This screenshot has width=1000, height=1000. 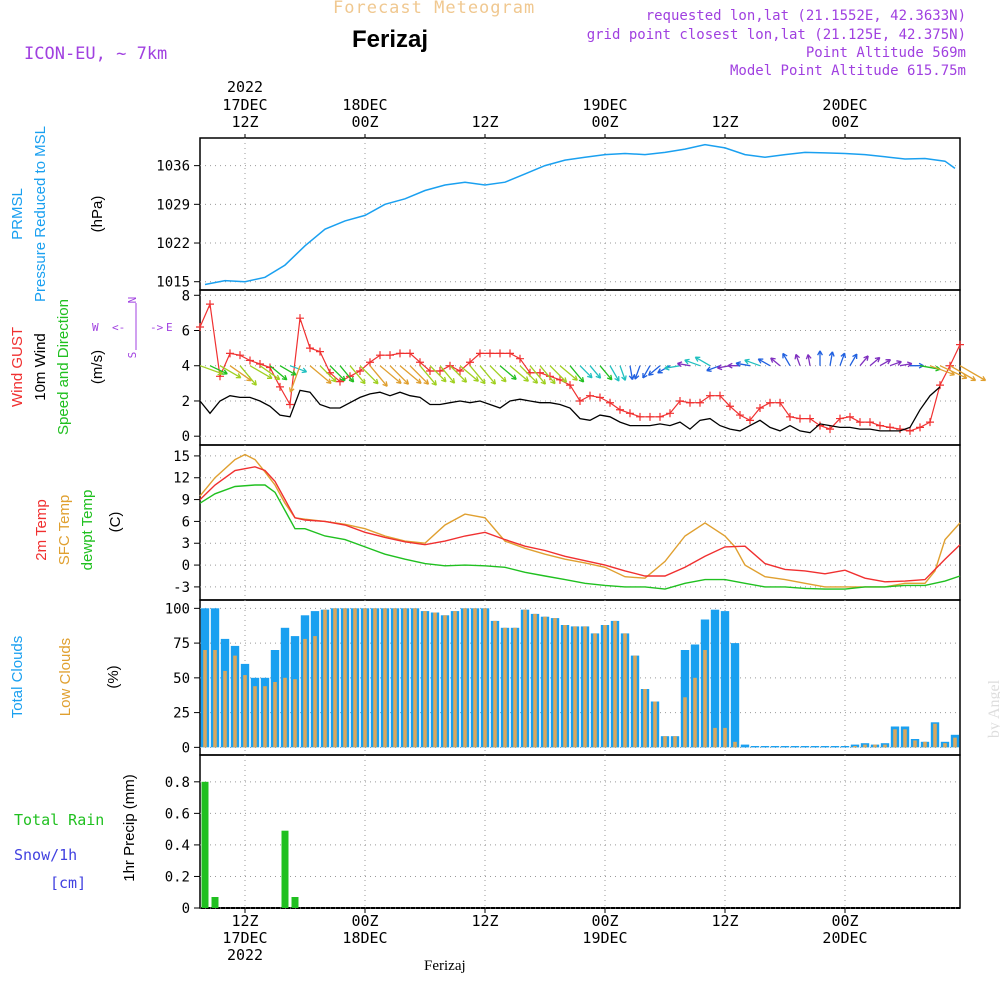 What do you see at coordinates (177, 814) in the screenshot?
I see `precip-ytick-label: 0.6` at bounding box center [177, 814].